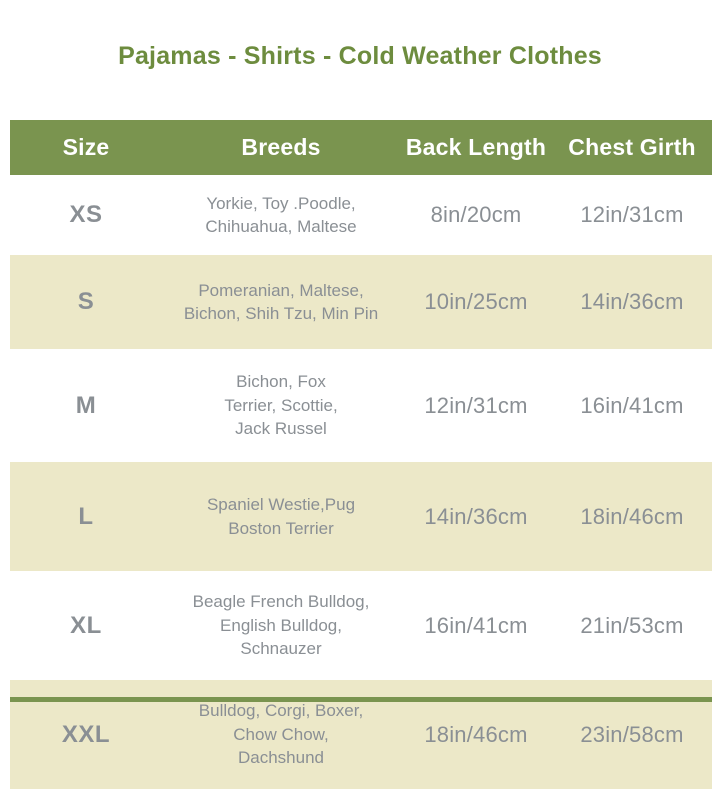 This screenshot has width=720, height=789. Describe the element at coordinates (632, 625) in the screenshot. I see `cell-chest-girth: 21in/53cm` at that location.